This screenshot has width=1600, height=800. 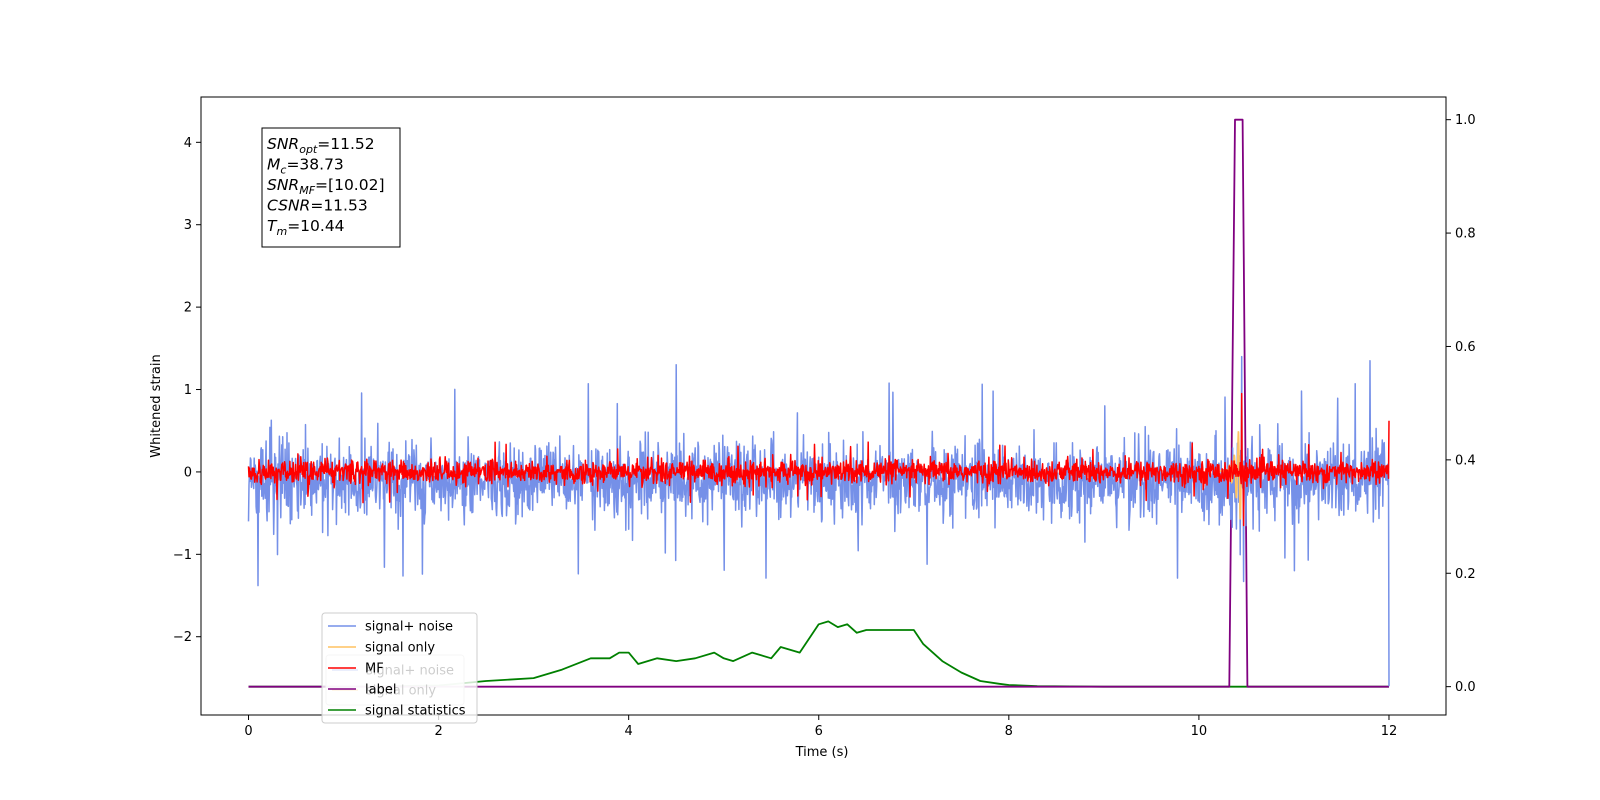 What do you see at coordinates (182, 637) in the screenshot?
I see `y-tick-label: −2` at bounding box center [182, 637].